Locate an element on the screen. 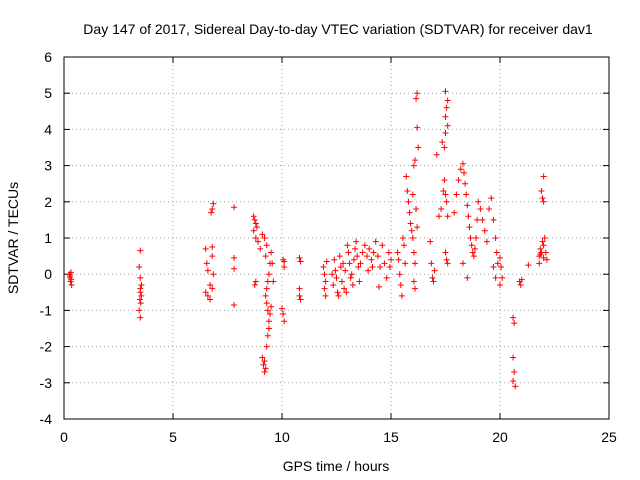  y-tick-label: 1 is located at coordinates (48, 238).